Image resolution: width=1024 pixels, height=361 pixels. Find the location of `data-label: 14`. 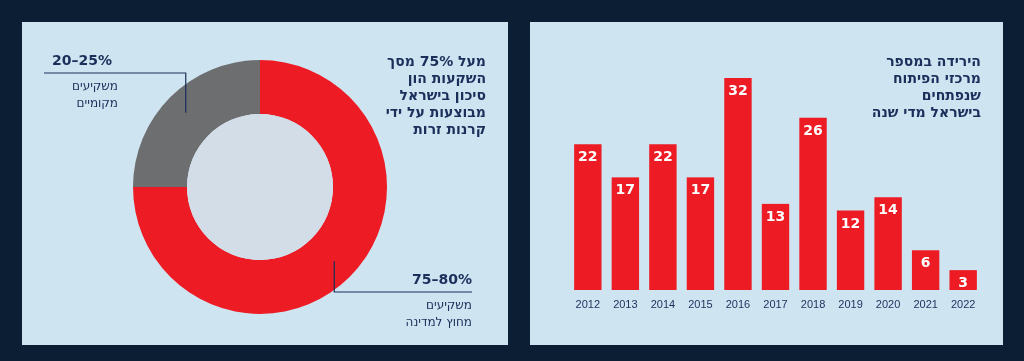

data-label: 14 is located at coordinates (888, 209).